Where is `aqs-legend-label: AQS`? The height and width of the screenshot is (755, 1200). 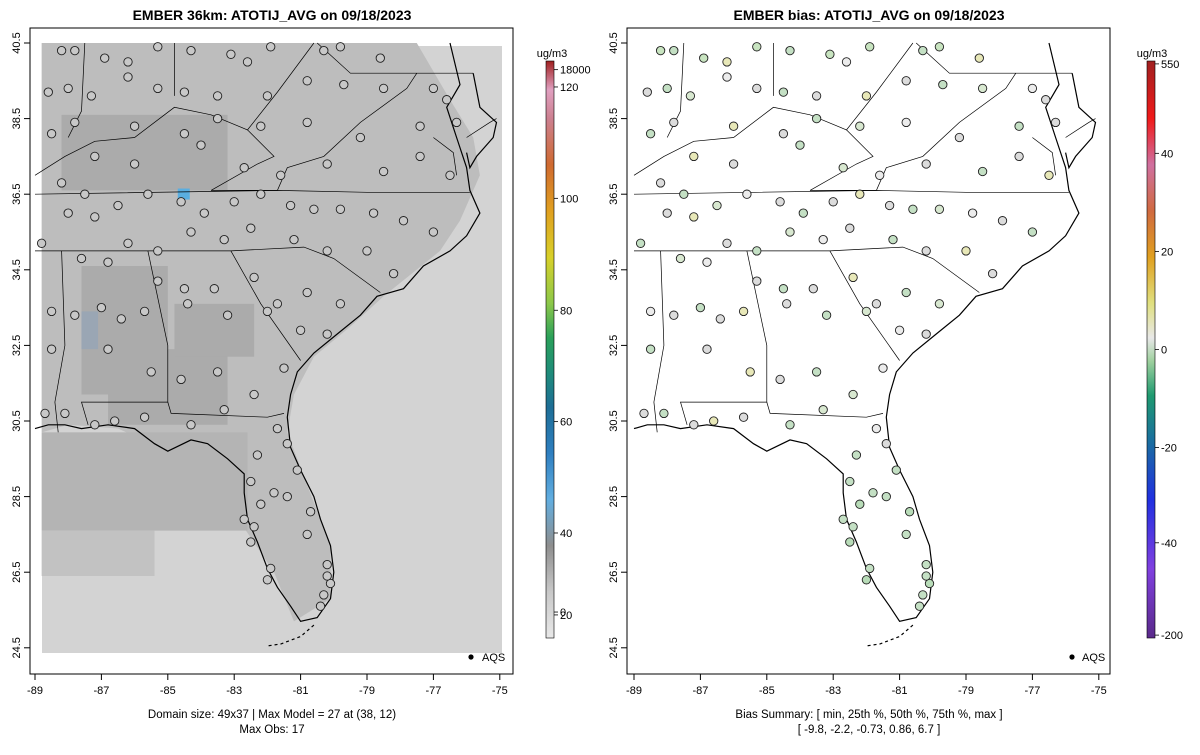 aqs-legend-label: AQS is located at coordinates (1093, 658).